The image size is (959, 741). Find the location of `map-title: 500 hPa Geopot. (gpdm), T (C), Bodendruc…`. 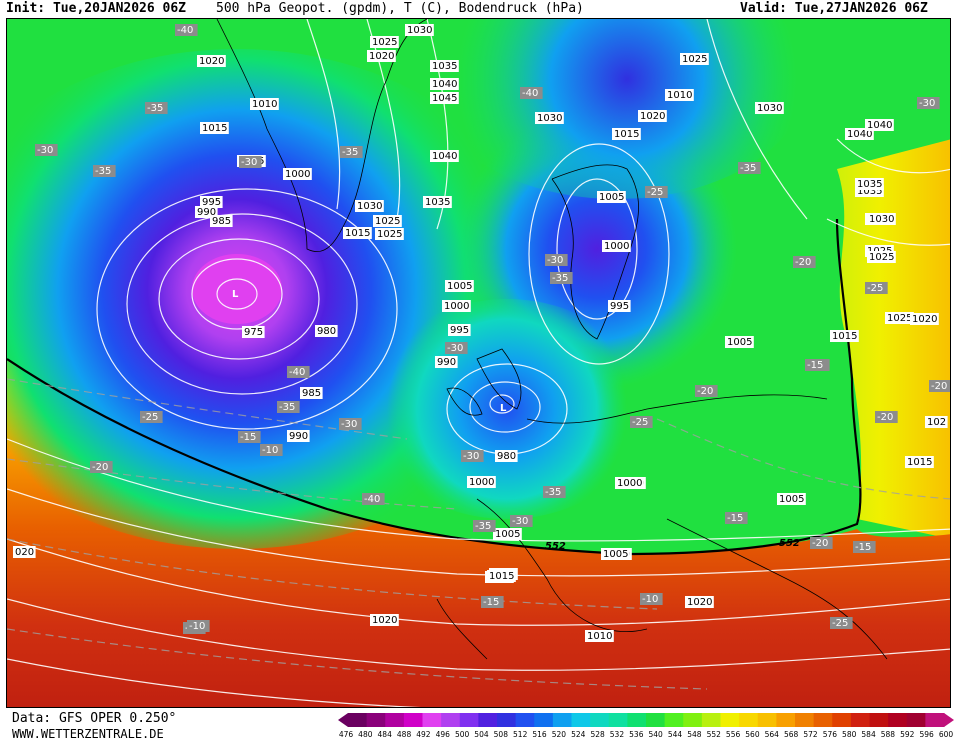

map-title: 500 hPa Geopot. (gpdm), T (C), Bodendruc… is located at coordinates (400, 8).